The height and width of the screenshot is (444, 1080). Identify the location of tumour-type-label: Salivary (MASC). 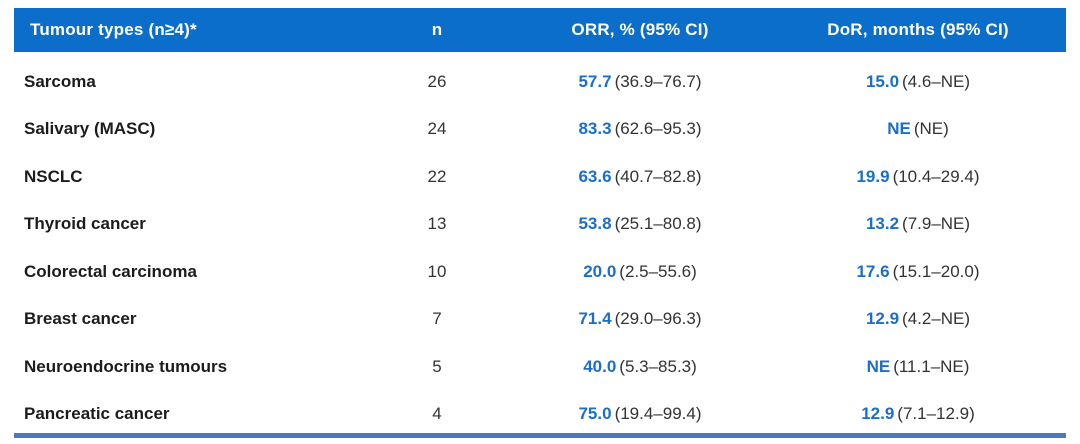
(90, 129).